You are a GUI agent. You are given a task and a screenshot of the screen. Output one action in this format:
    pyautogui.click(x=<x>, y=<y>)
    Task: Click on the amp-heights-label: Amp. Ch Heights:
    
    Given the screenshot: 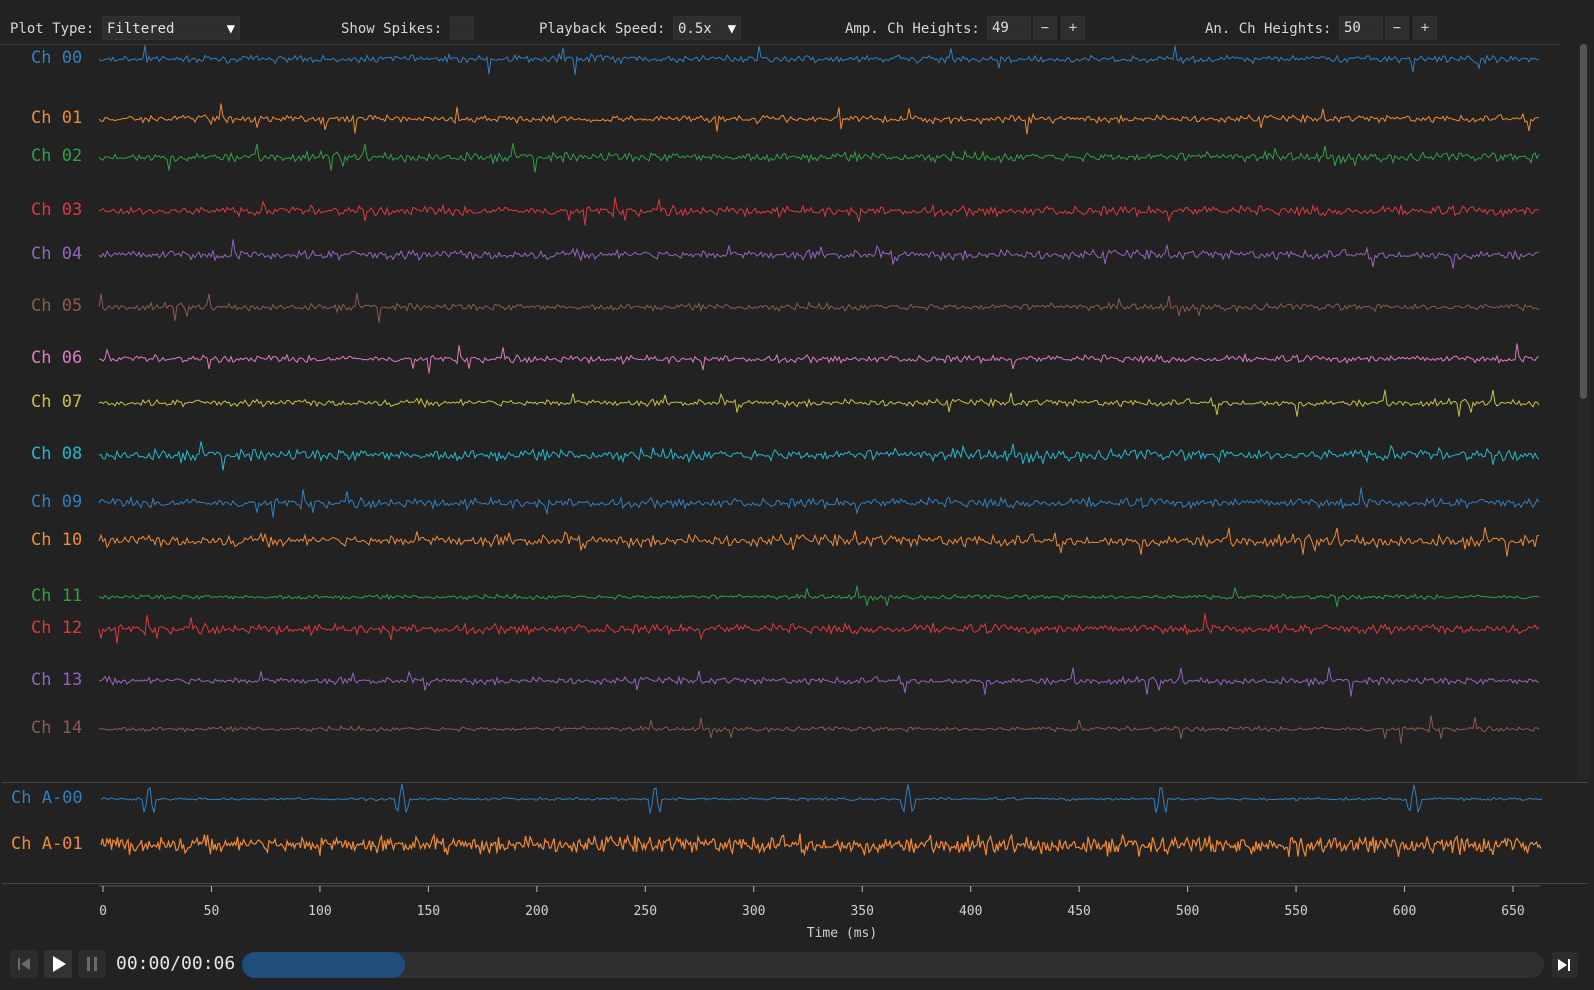 What is the action you would take?
    pyautogui.click(x=912, y=29)
    